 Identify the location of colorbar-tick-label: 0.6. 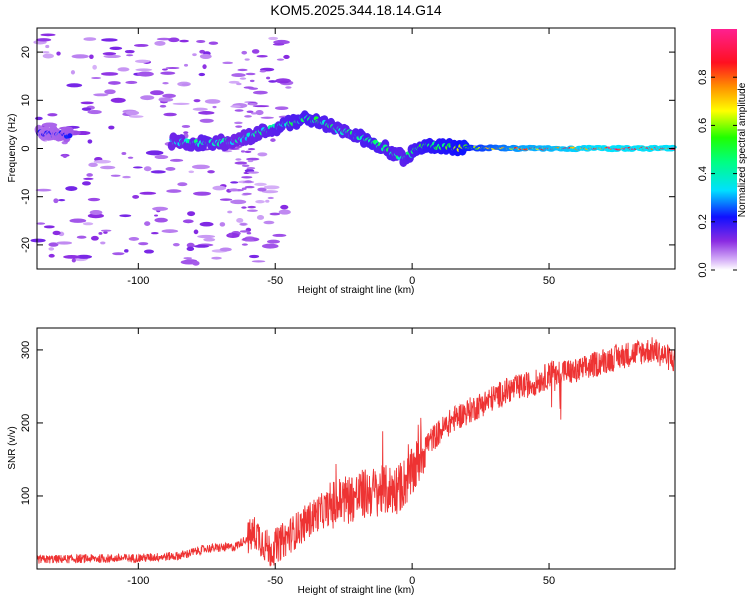
(703, 125).